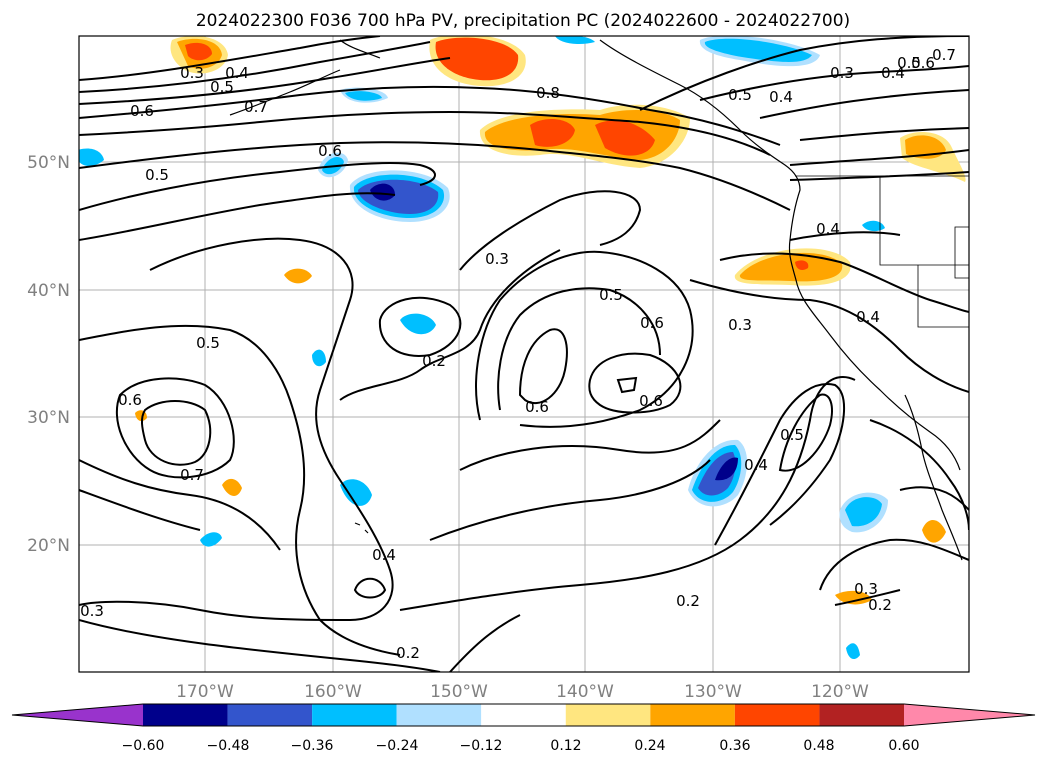 The width and height of the screenshot is (1047, 765). I want to click on precip-negative-interior, so click(873, 226).